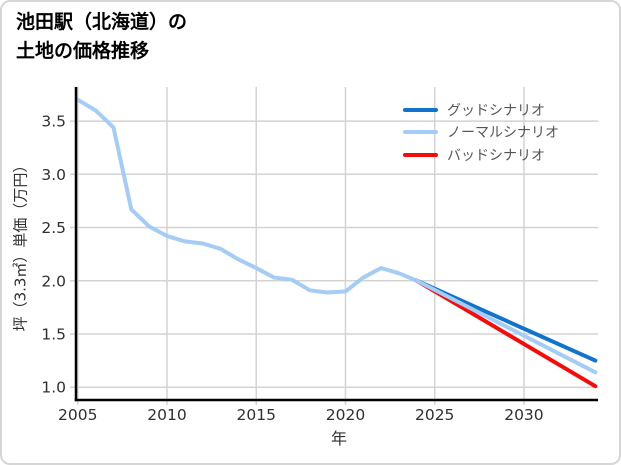  What do you see at coordinates (53, 334) in the screenshot?
I see `y-tick-label: 1.5` at bounding box center [53, 334].